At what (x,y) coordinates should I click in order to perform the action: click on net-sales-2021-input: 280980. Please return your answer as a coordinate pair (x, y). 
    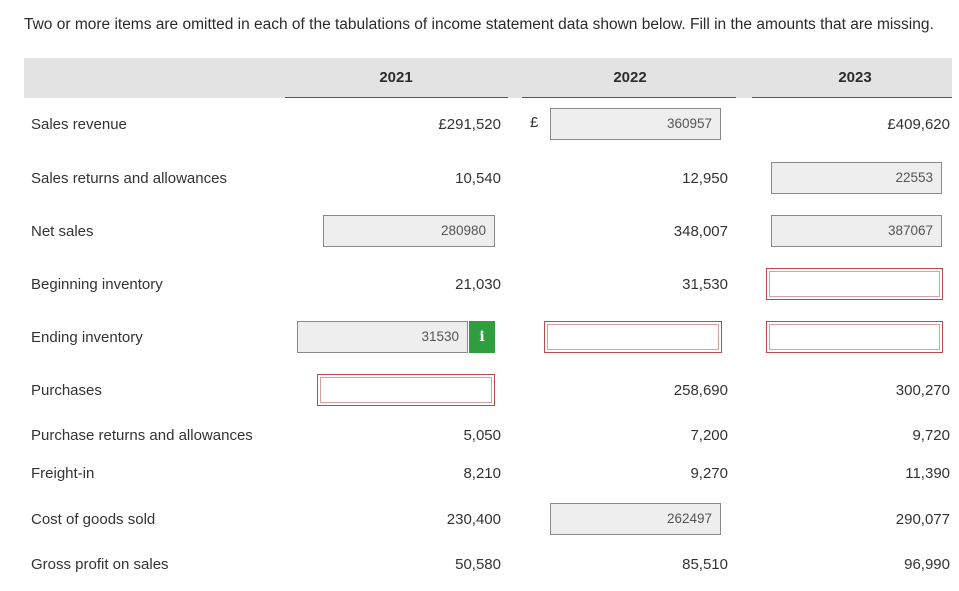
    Looking at the image, I should click on (409, 231).